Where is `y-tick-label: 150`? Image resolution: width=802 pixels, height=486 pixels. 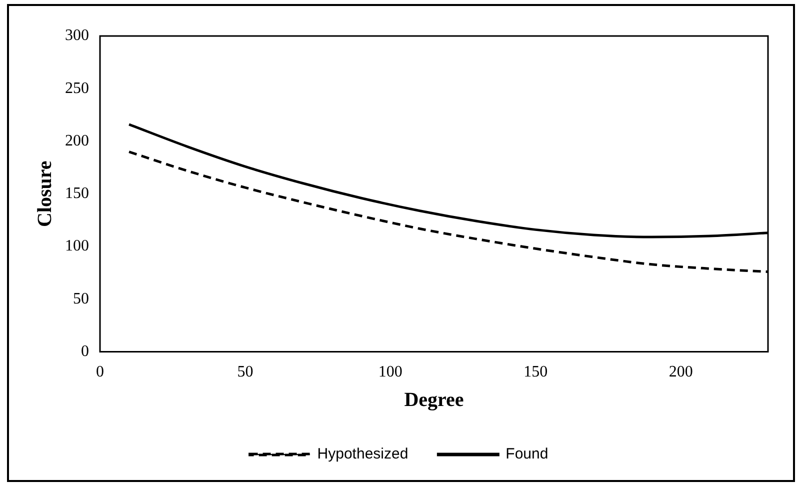
y-tick-label: 150 is located at coordinates (77, 193).